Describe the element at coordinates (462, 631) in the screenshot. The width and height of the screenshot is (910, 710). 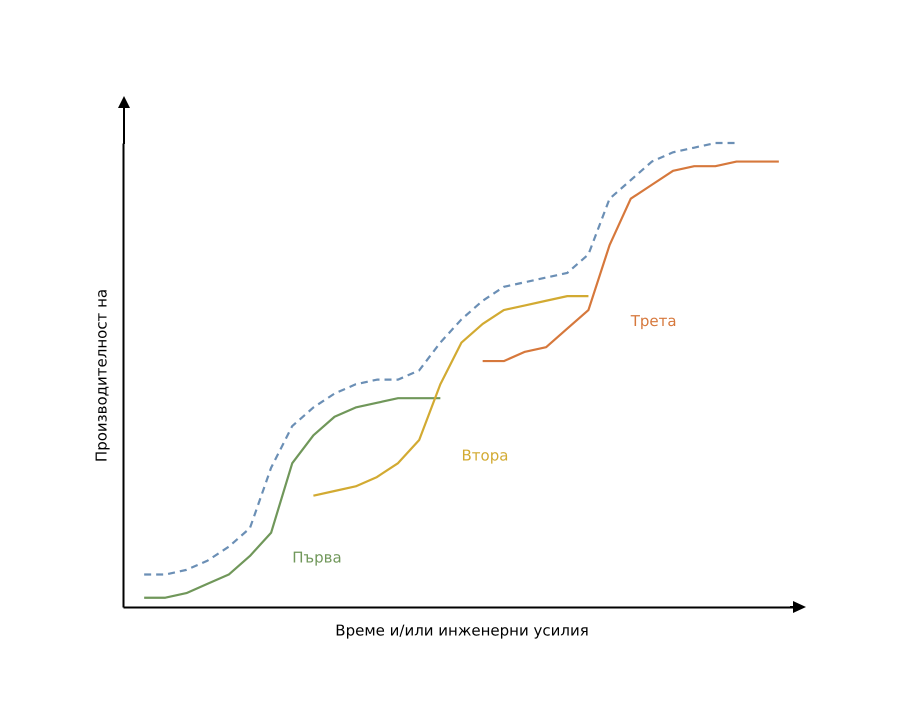
I see `x-axis-title: Време и/или инженерни усилия` at that location.